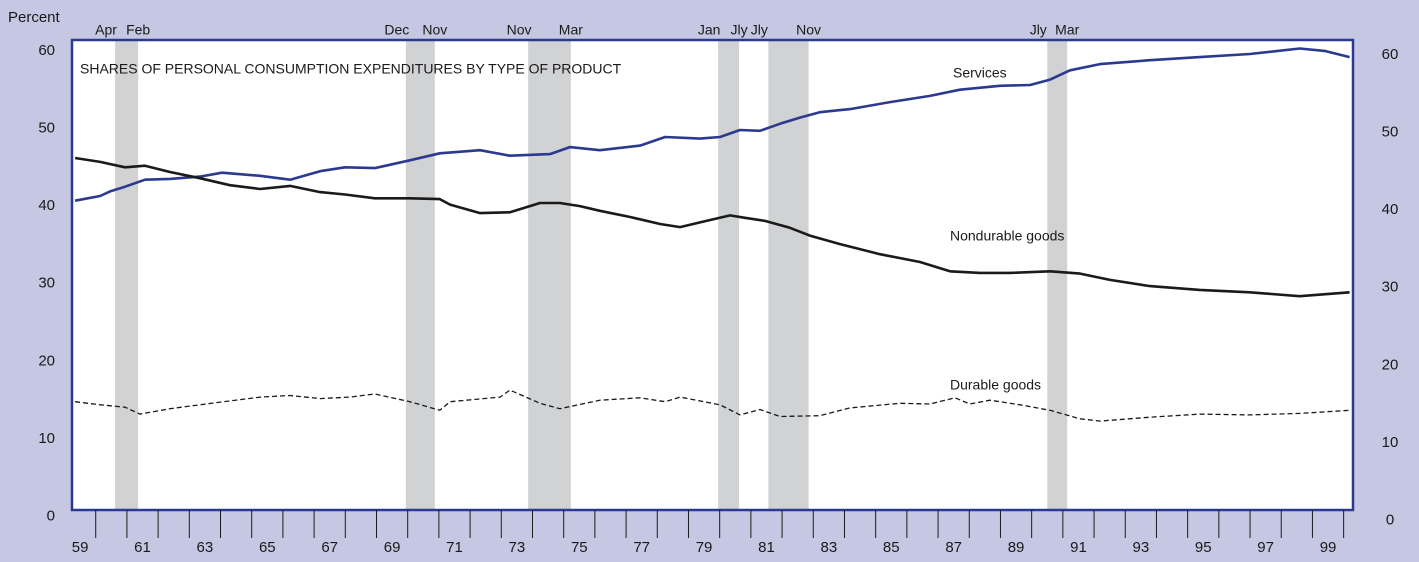 The height and width of the screenshot is (562, 1419). Describe the element at coordinates (1007, 236) in the screenshot. I see `series-label: Nondurable goods` at that location.